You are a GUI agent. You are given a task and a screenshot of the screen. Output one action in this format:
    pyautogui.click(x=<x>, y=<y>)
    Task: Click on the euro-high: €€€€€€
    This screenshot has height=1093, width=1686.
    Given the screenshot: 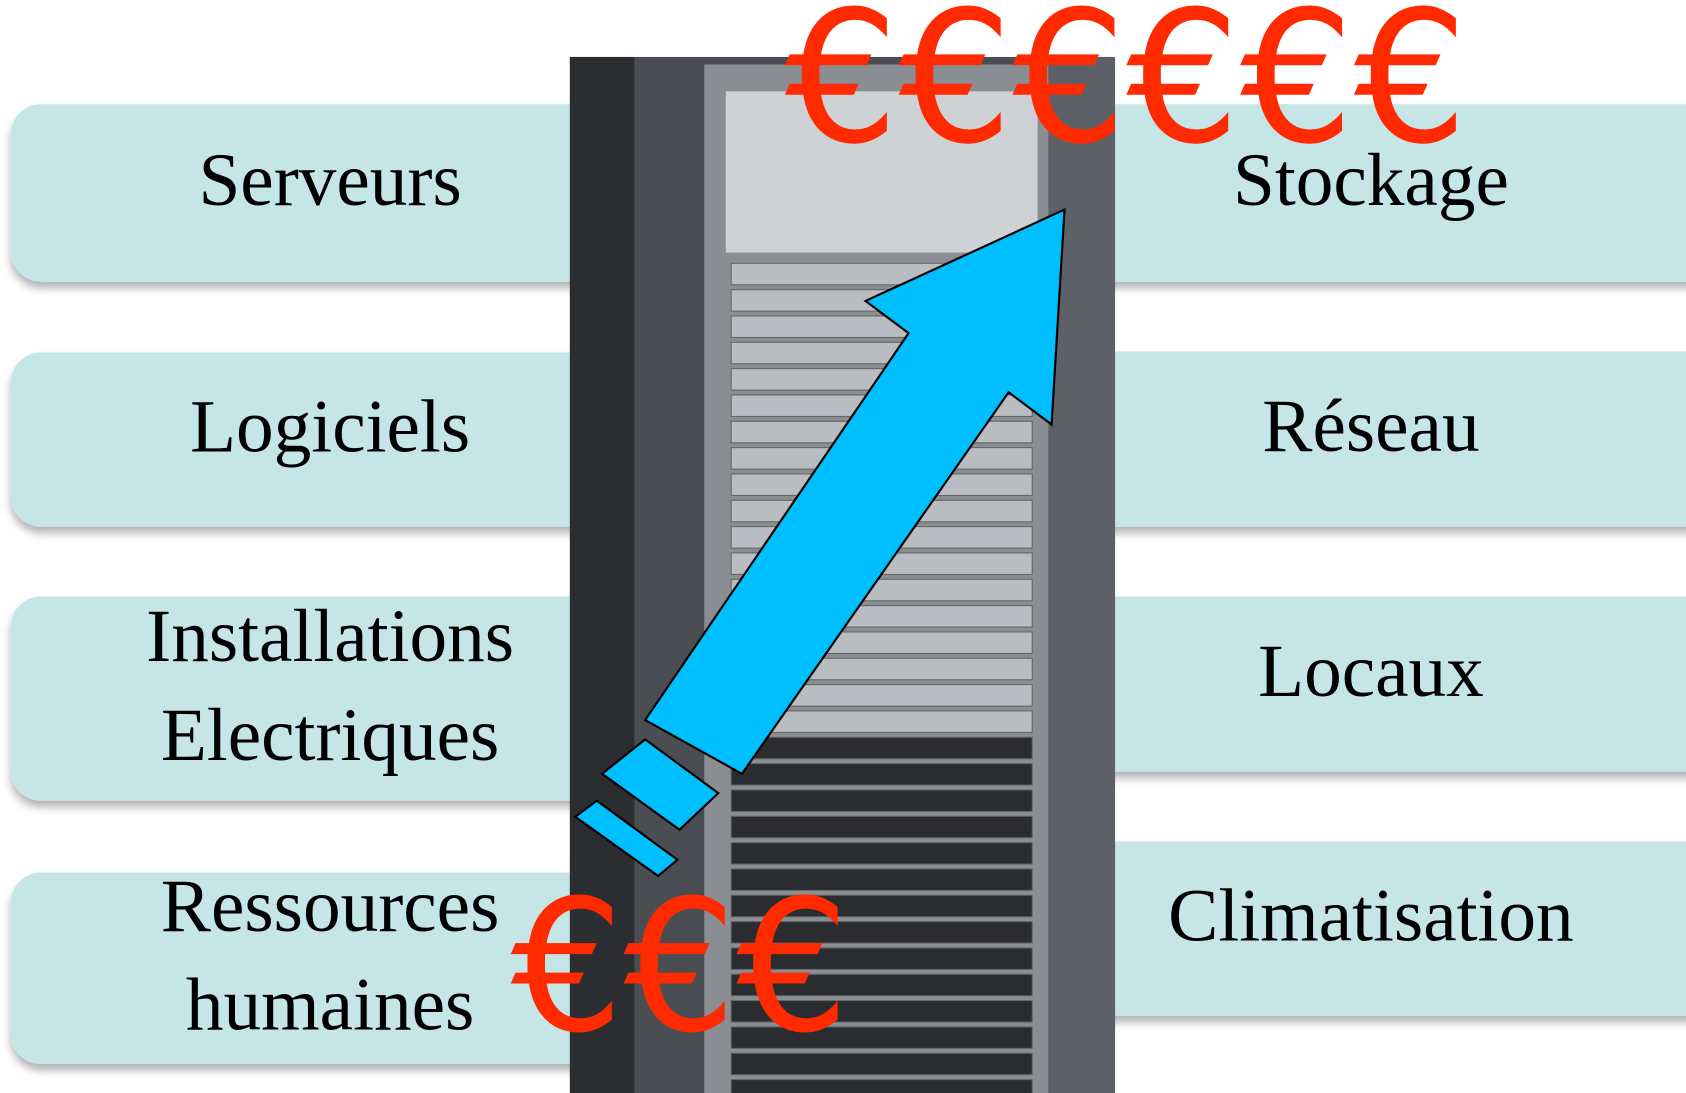 What is the action you would take?
    pyautogui.click(x=1126, y=92)
    